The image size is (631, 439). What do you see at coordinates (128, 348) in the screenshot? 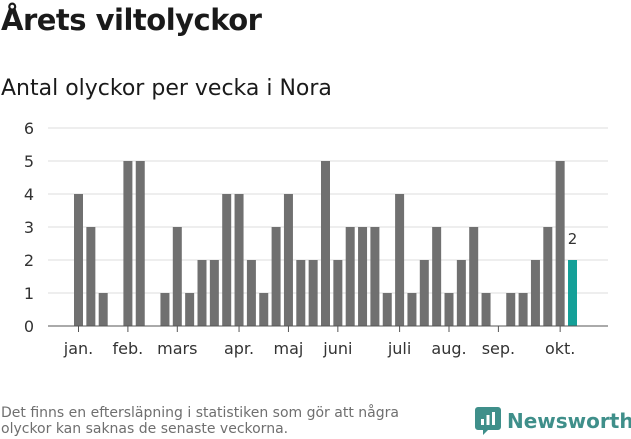
I see `x-tick-label: feb.` at bounding box center [128, 348].